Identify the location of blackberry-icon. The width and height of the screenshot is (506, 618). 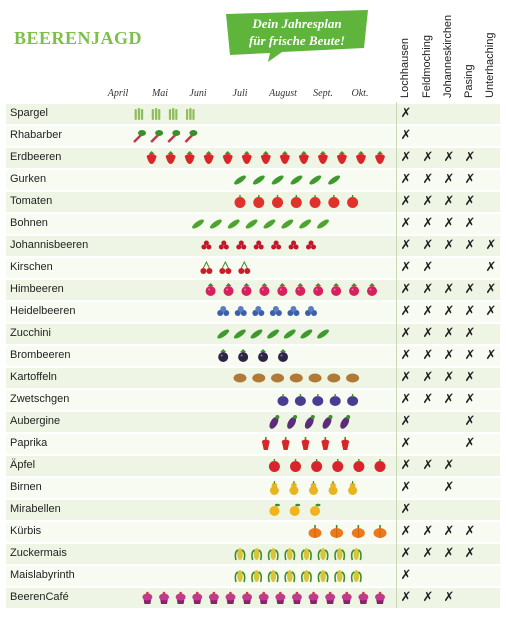
(263, 355).